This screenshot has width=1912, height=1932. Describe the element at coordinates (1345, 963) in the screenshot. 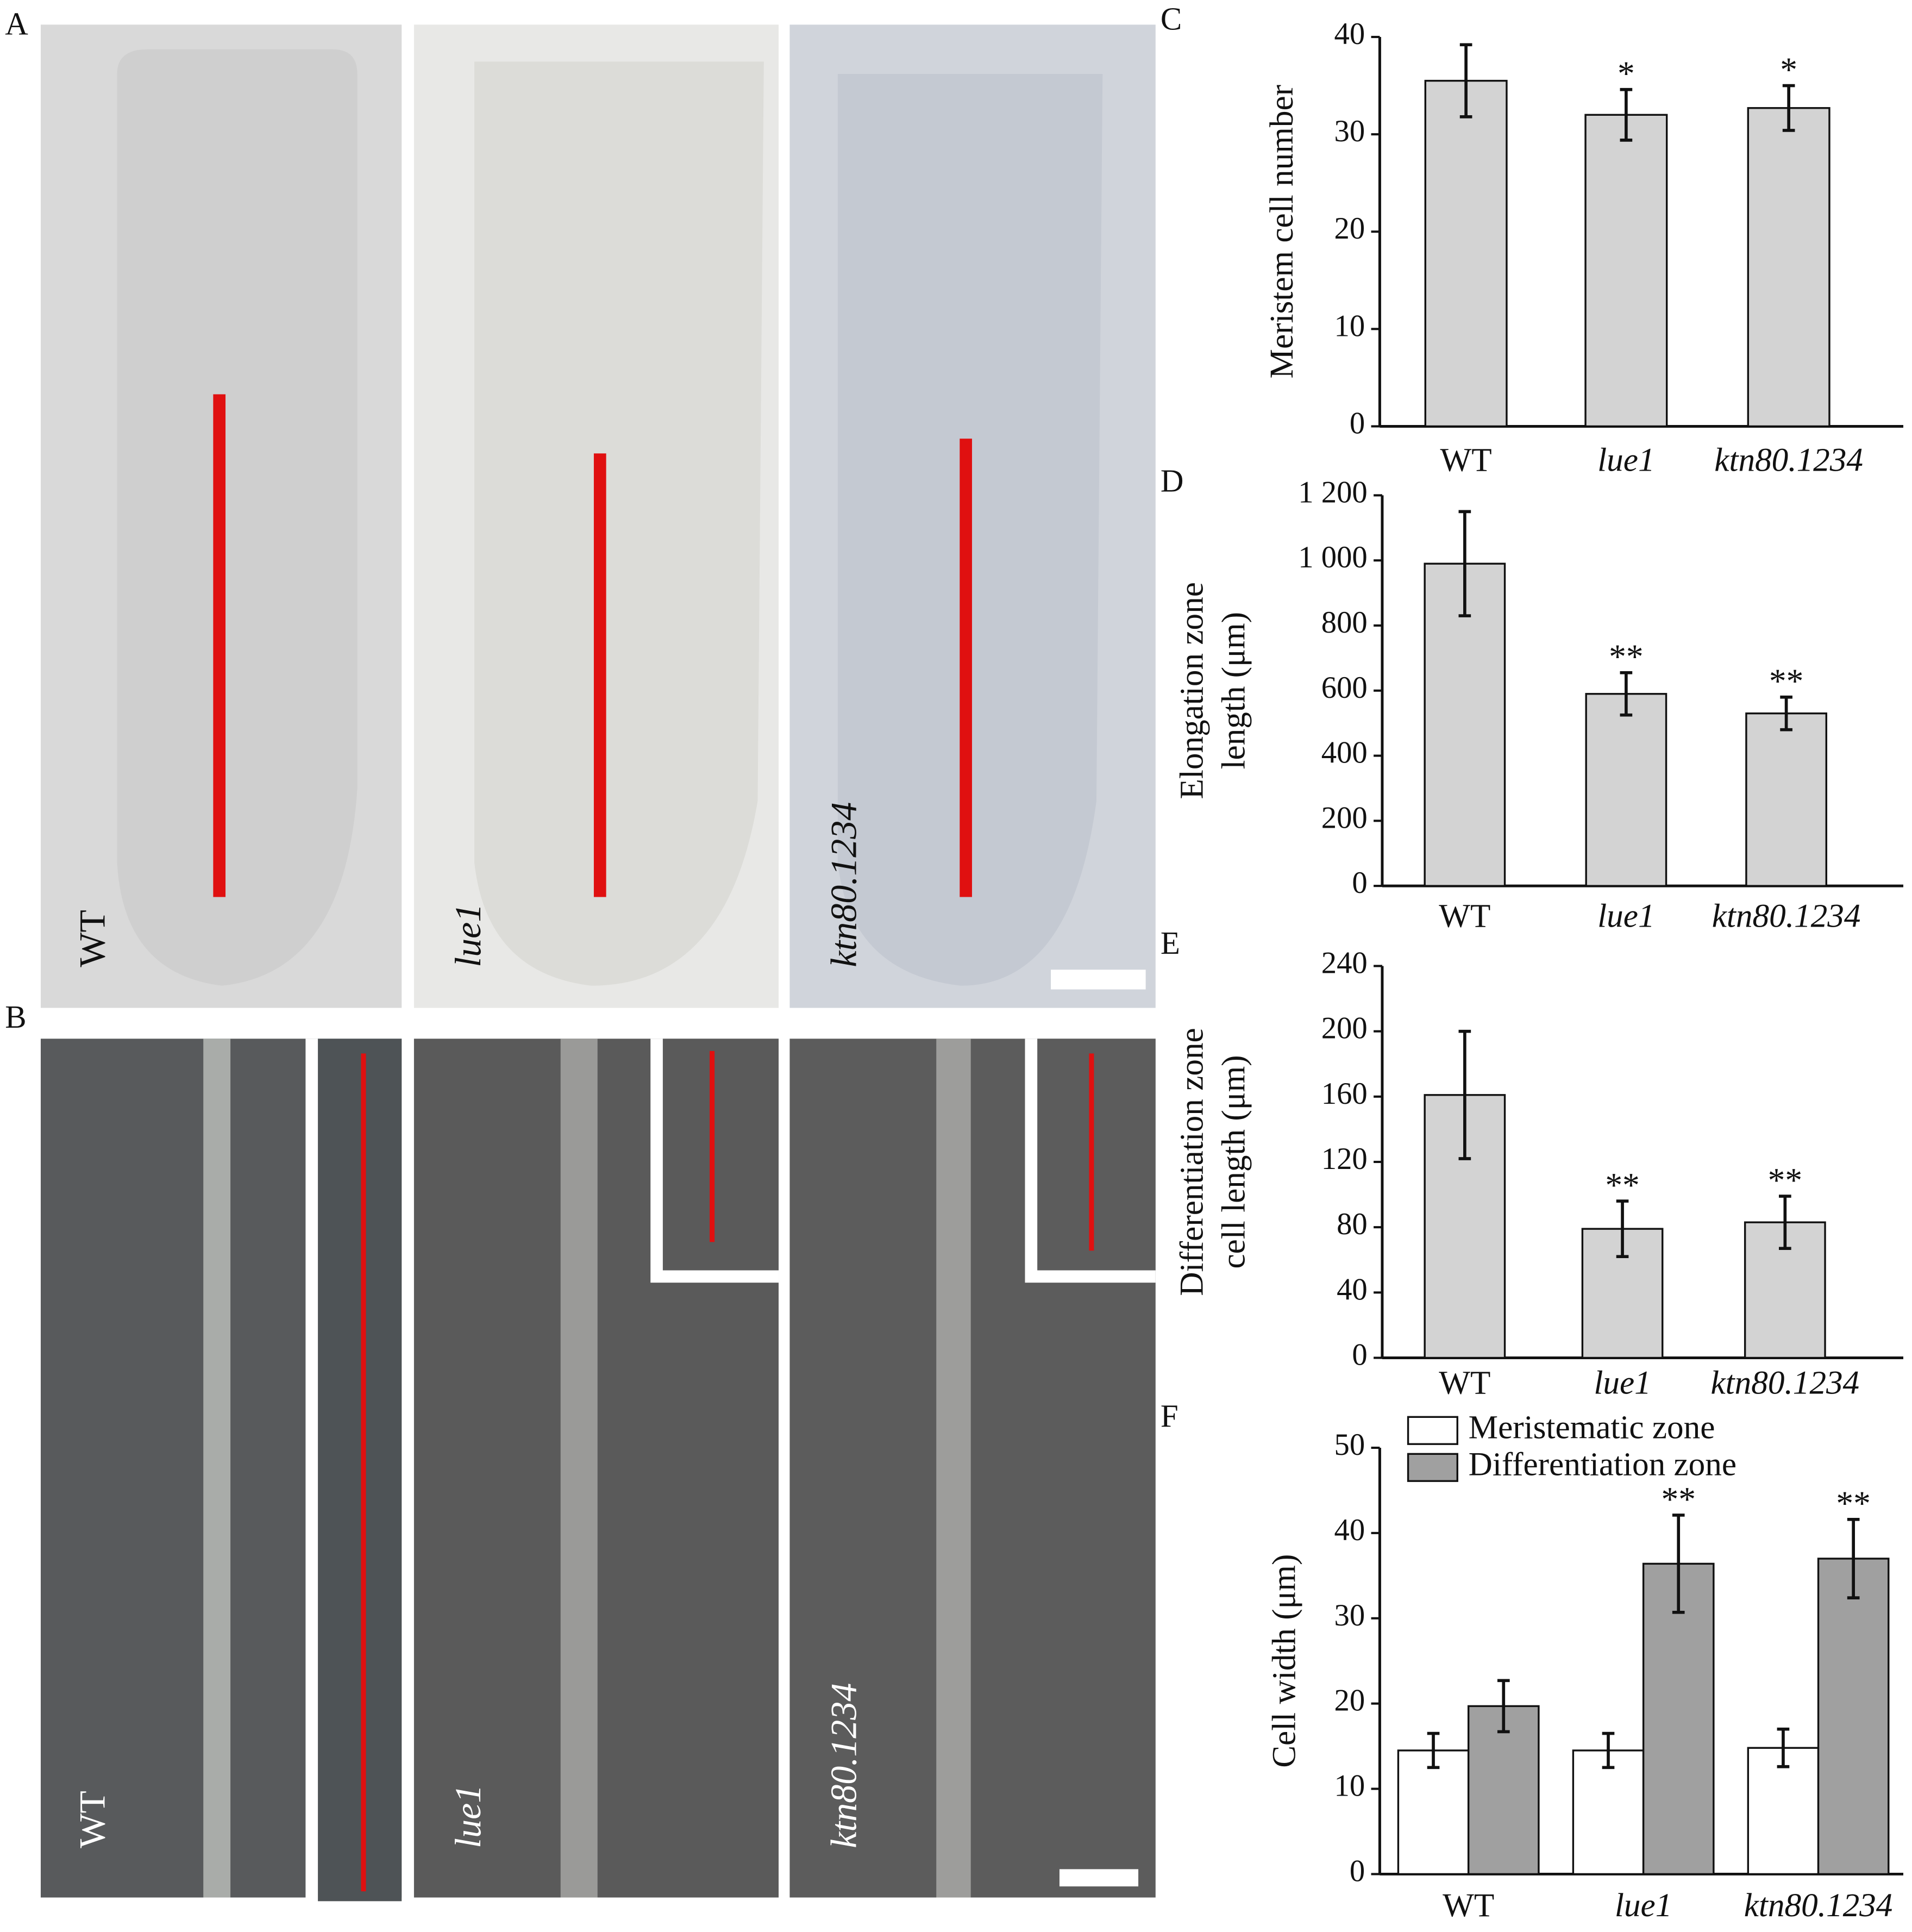

I see `y-tick-label: 240` at that location.